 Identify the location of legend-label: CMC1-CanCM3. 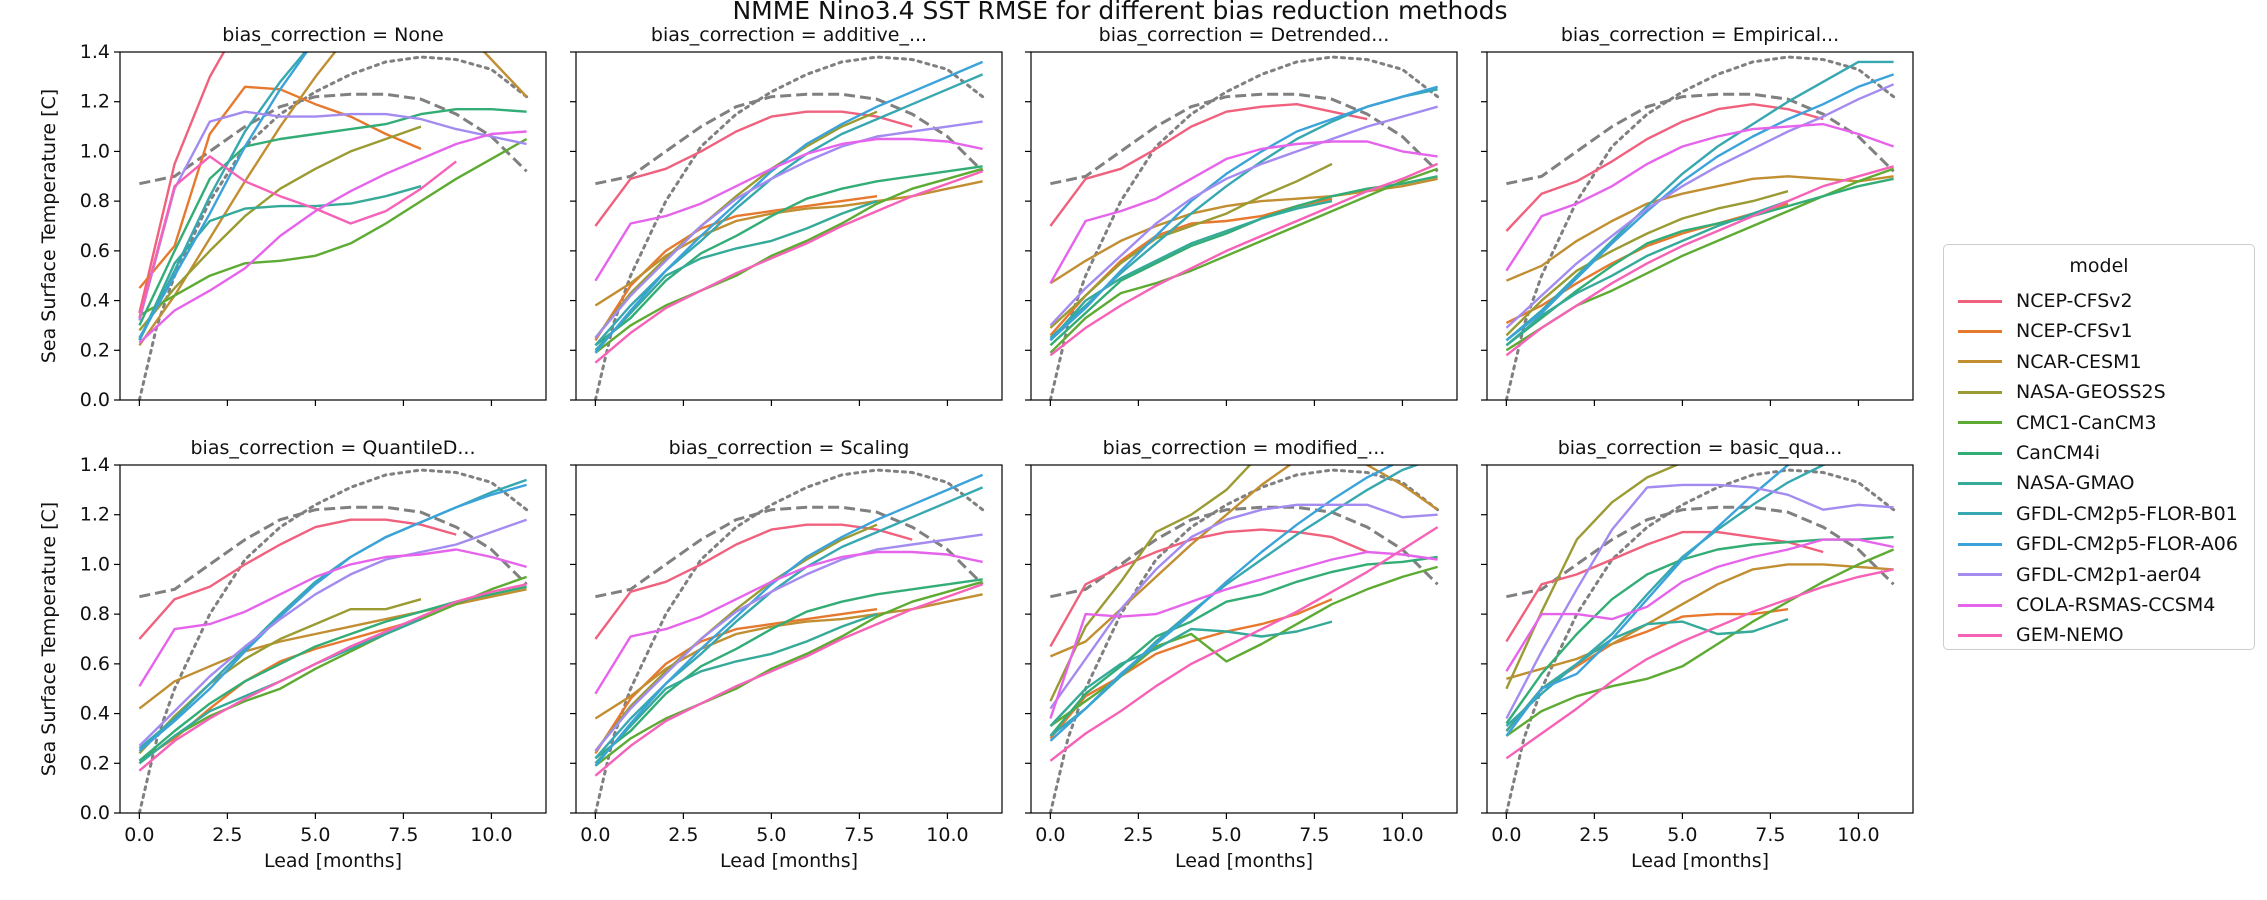
(2086, 422).